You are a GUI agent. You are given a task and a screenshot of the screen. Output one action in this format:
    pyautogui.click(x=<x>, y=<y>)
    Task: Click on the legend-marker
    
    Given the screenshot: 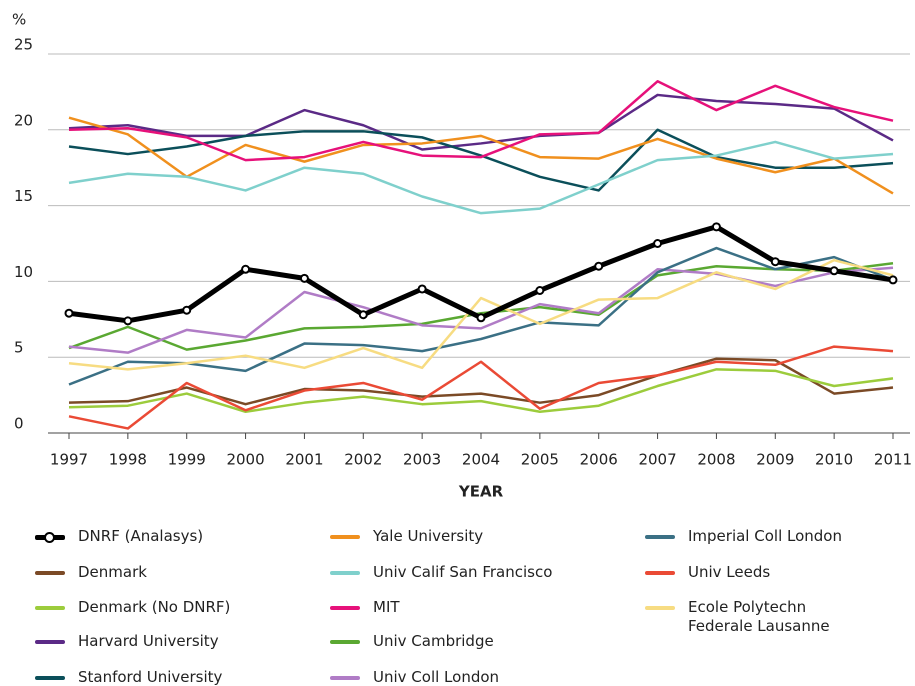 What is the action you would take?
    pyautogui.click(x=49, y=537)
    